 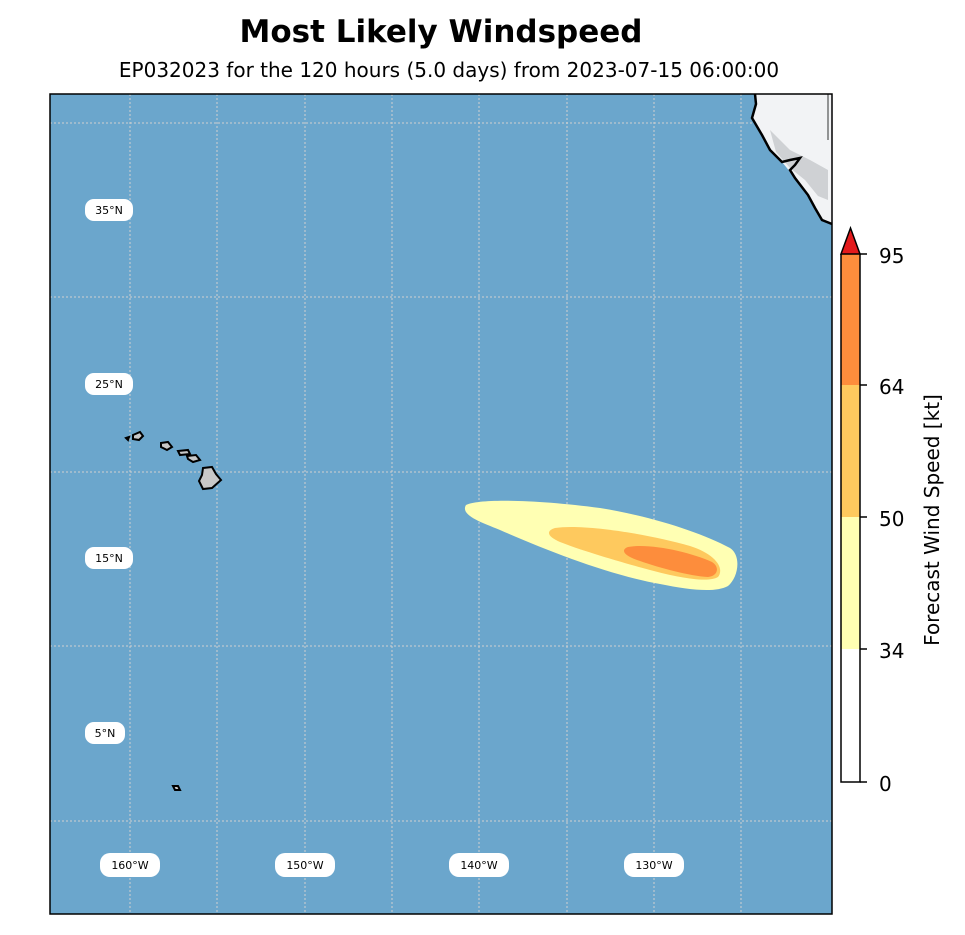 I want to click on colorbar-tick-0: 0, so click(x=885, y=784).